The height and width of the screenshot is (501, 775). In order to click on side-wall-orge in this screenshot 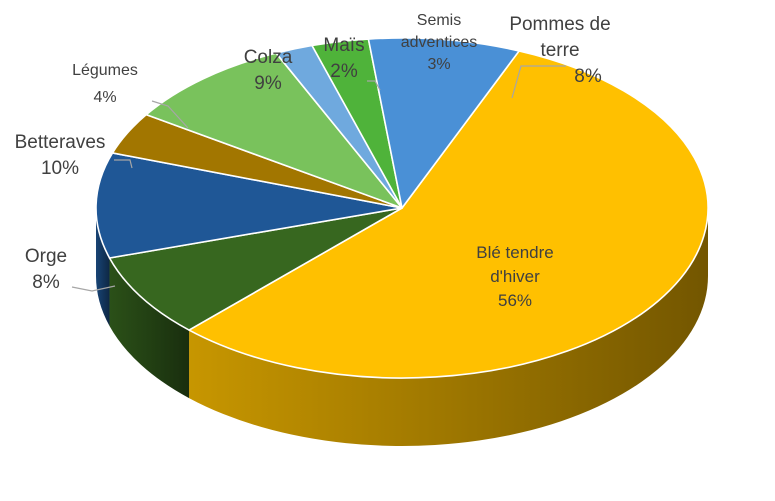, I will do `click(149, 328)`.